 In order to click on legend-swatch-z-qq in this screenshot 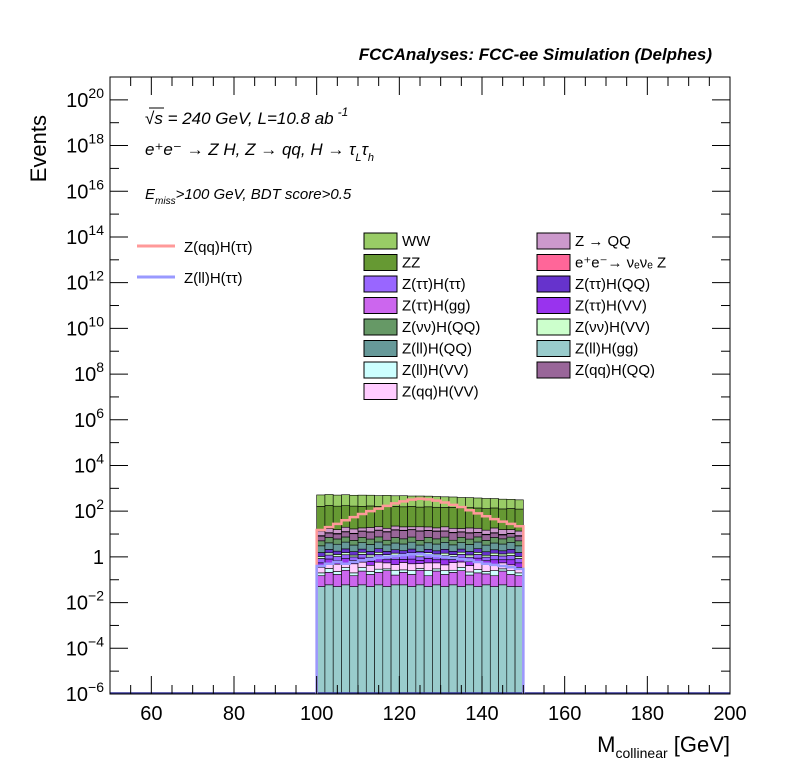, I will do `click(553, 241)`.